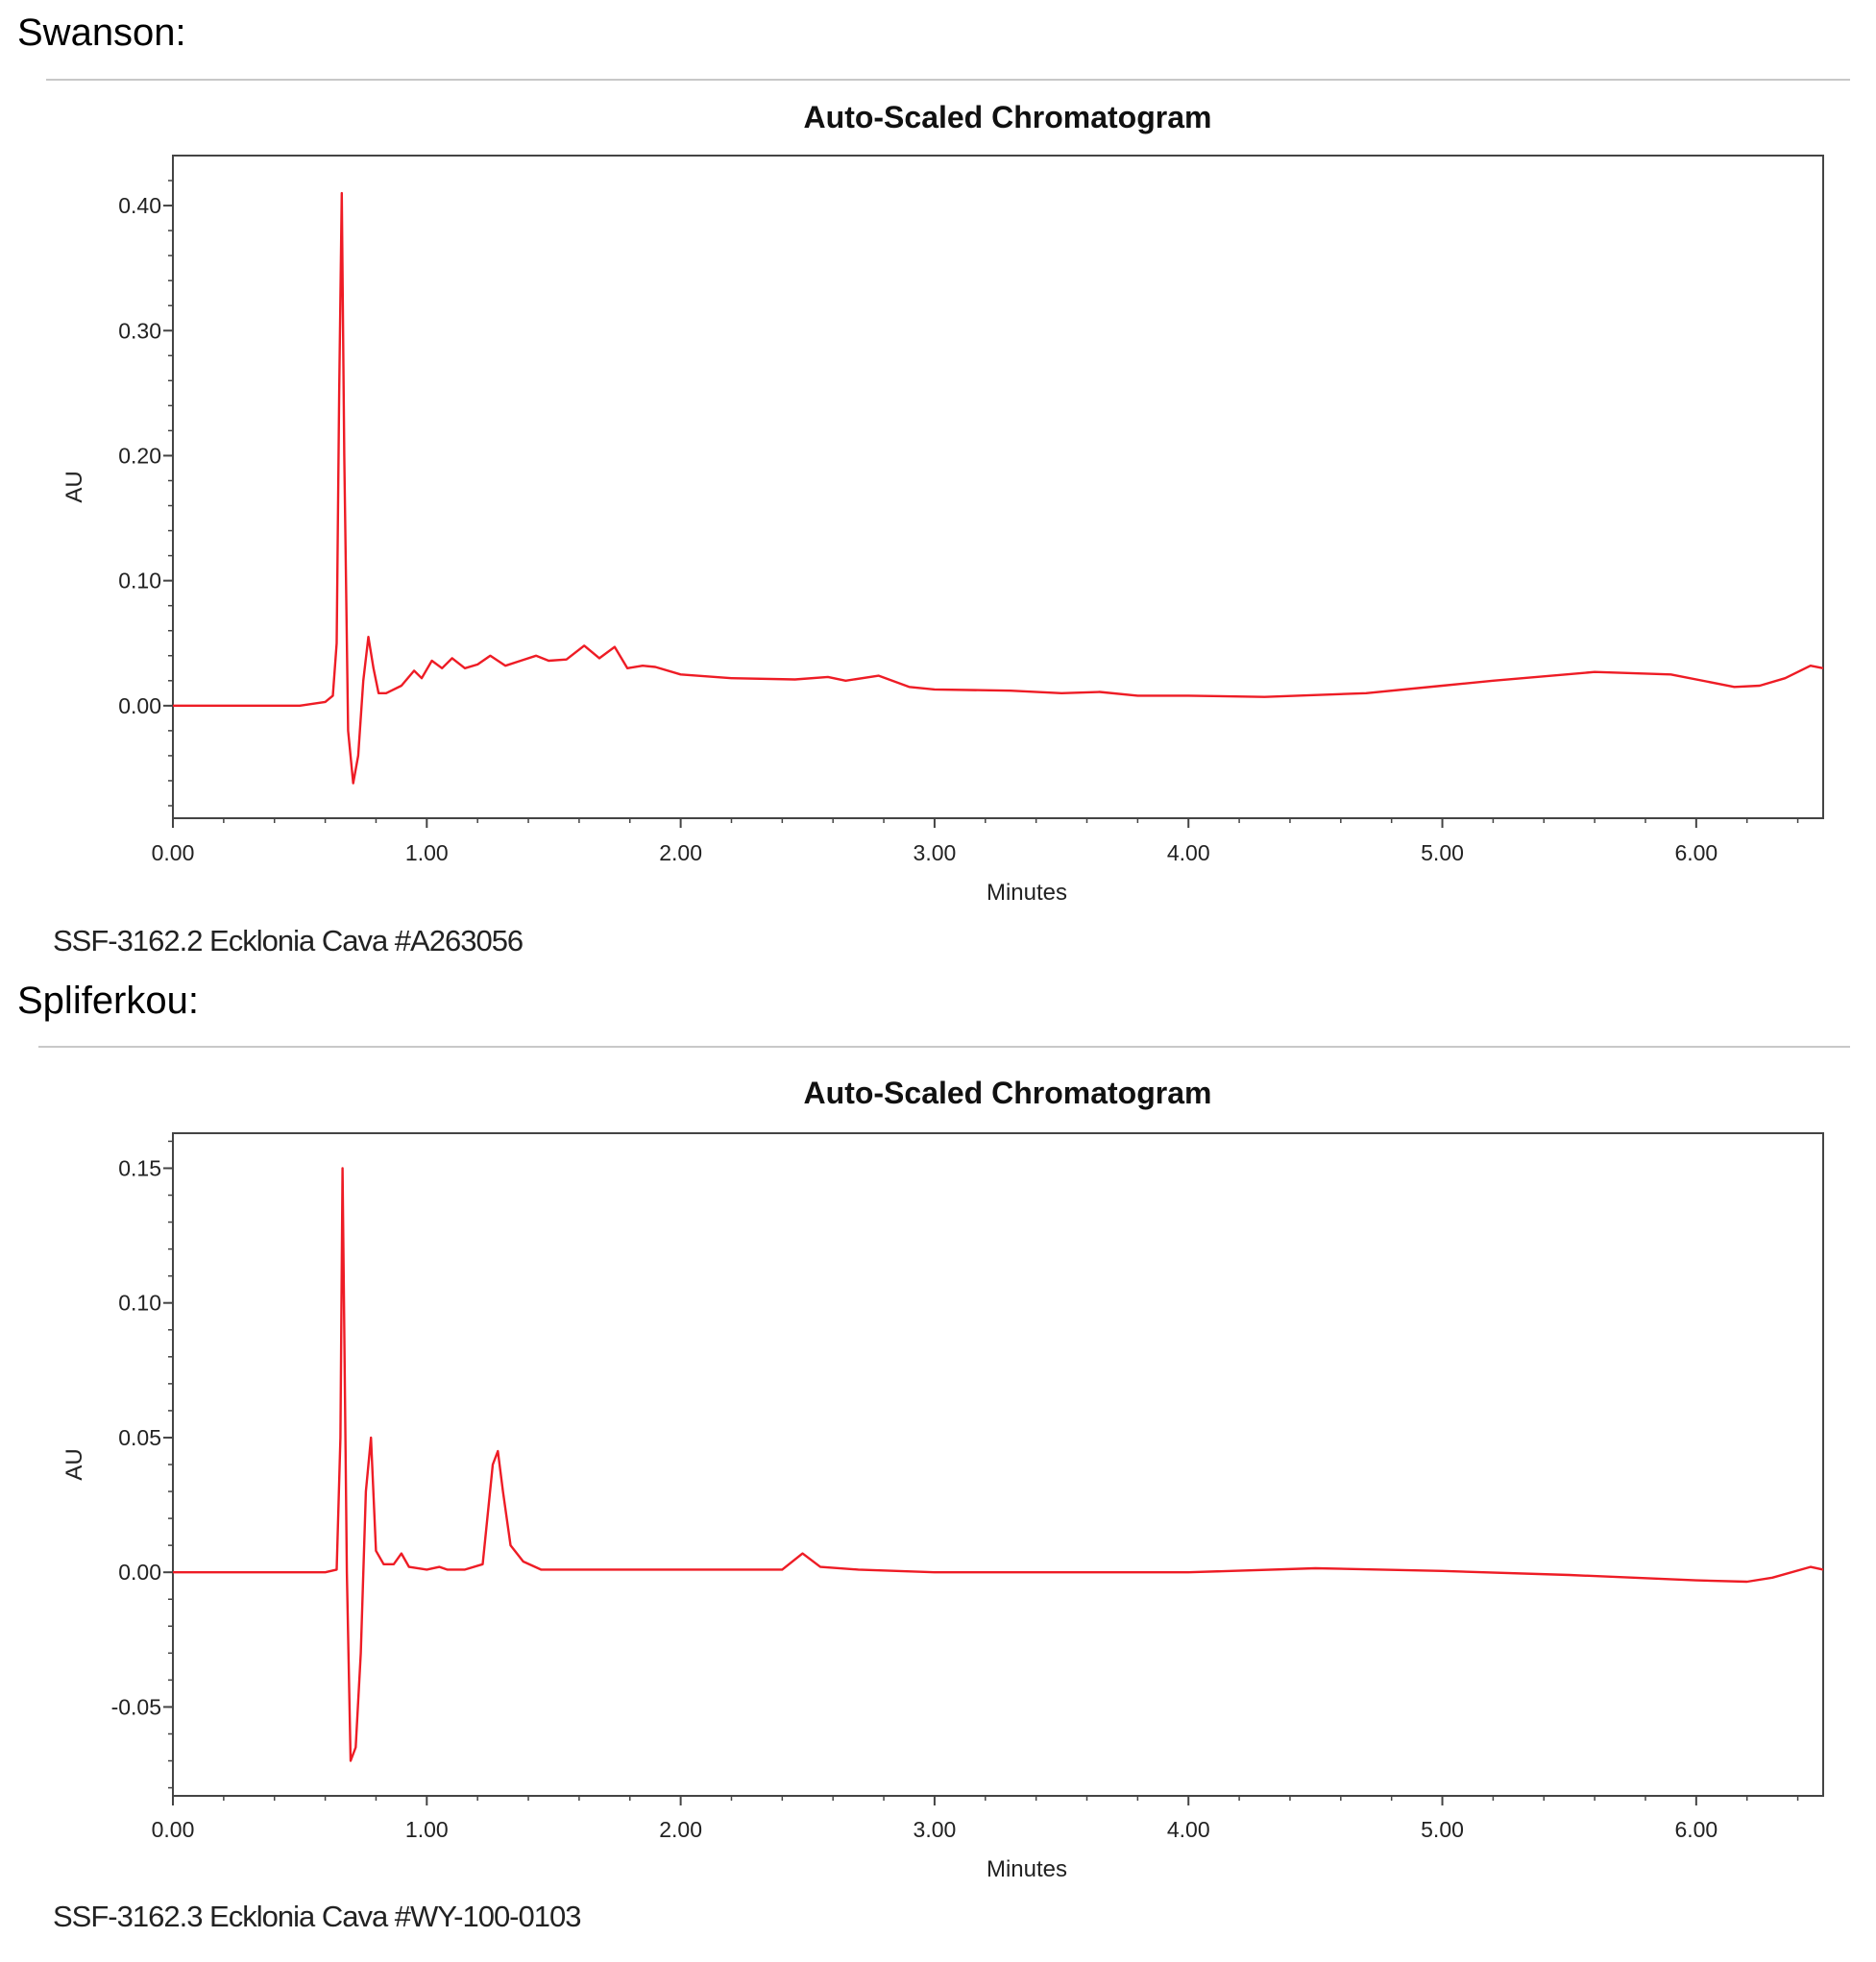  Describe the element at coordinates (108, 1001) in the screenshot. I see `section-label-spliferkou: Spliferkou:` at that location.